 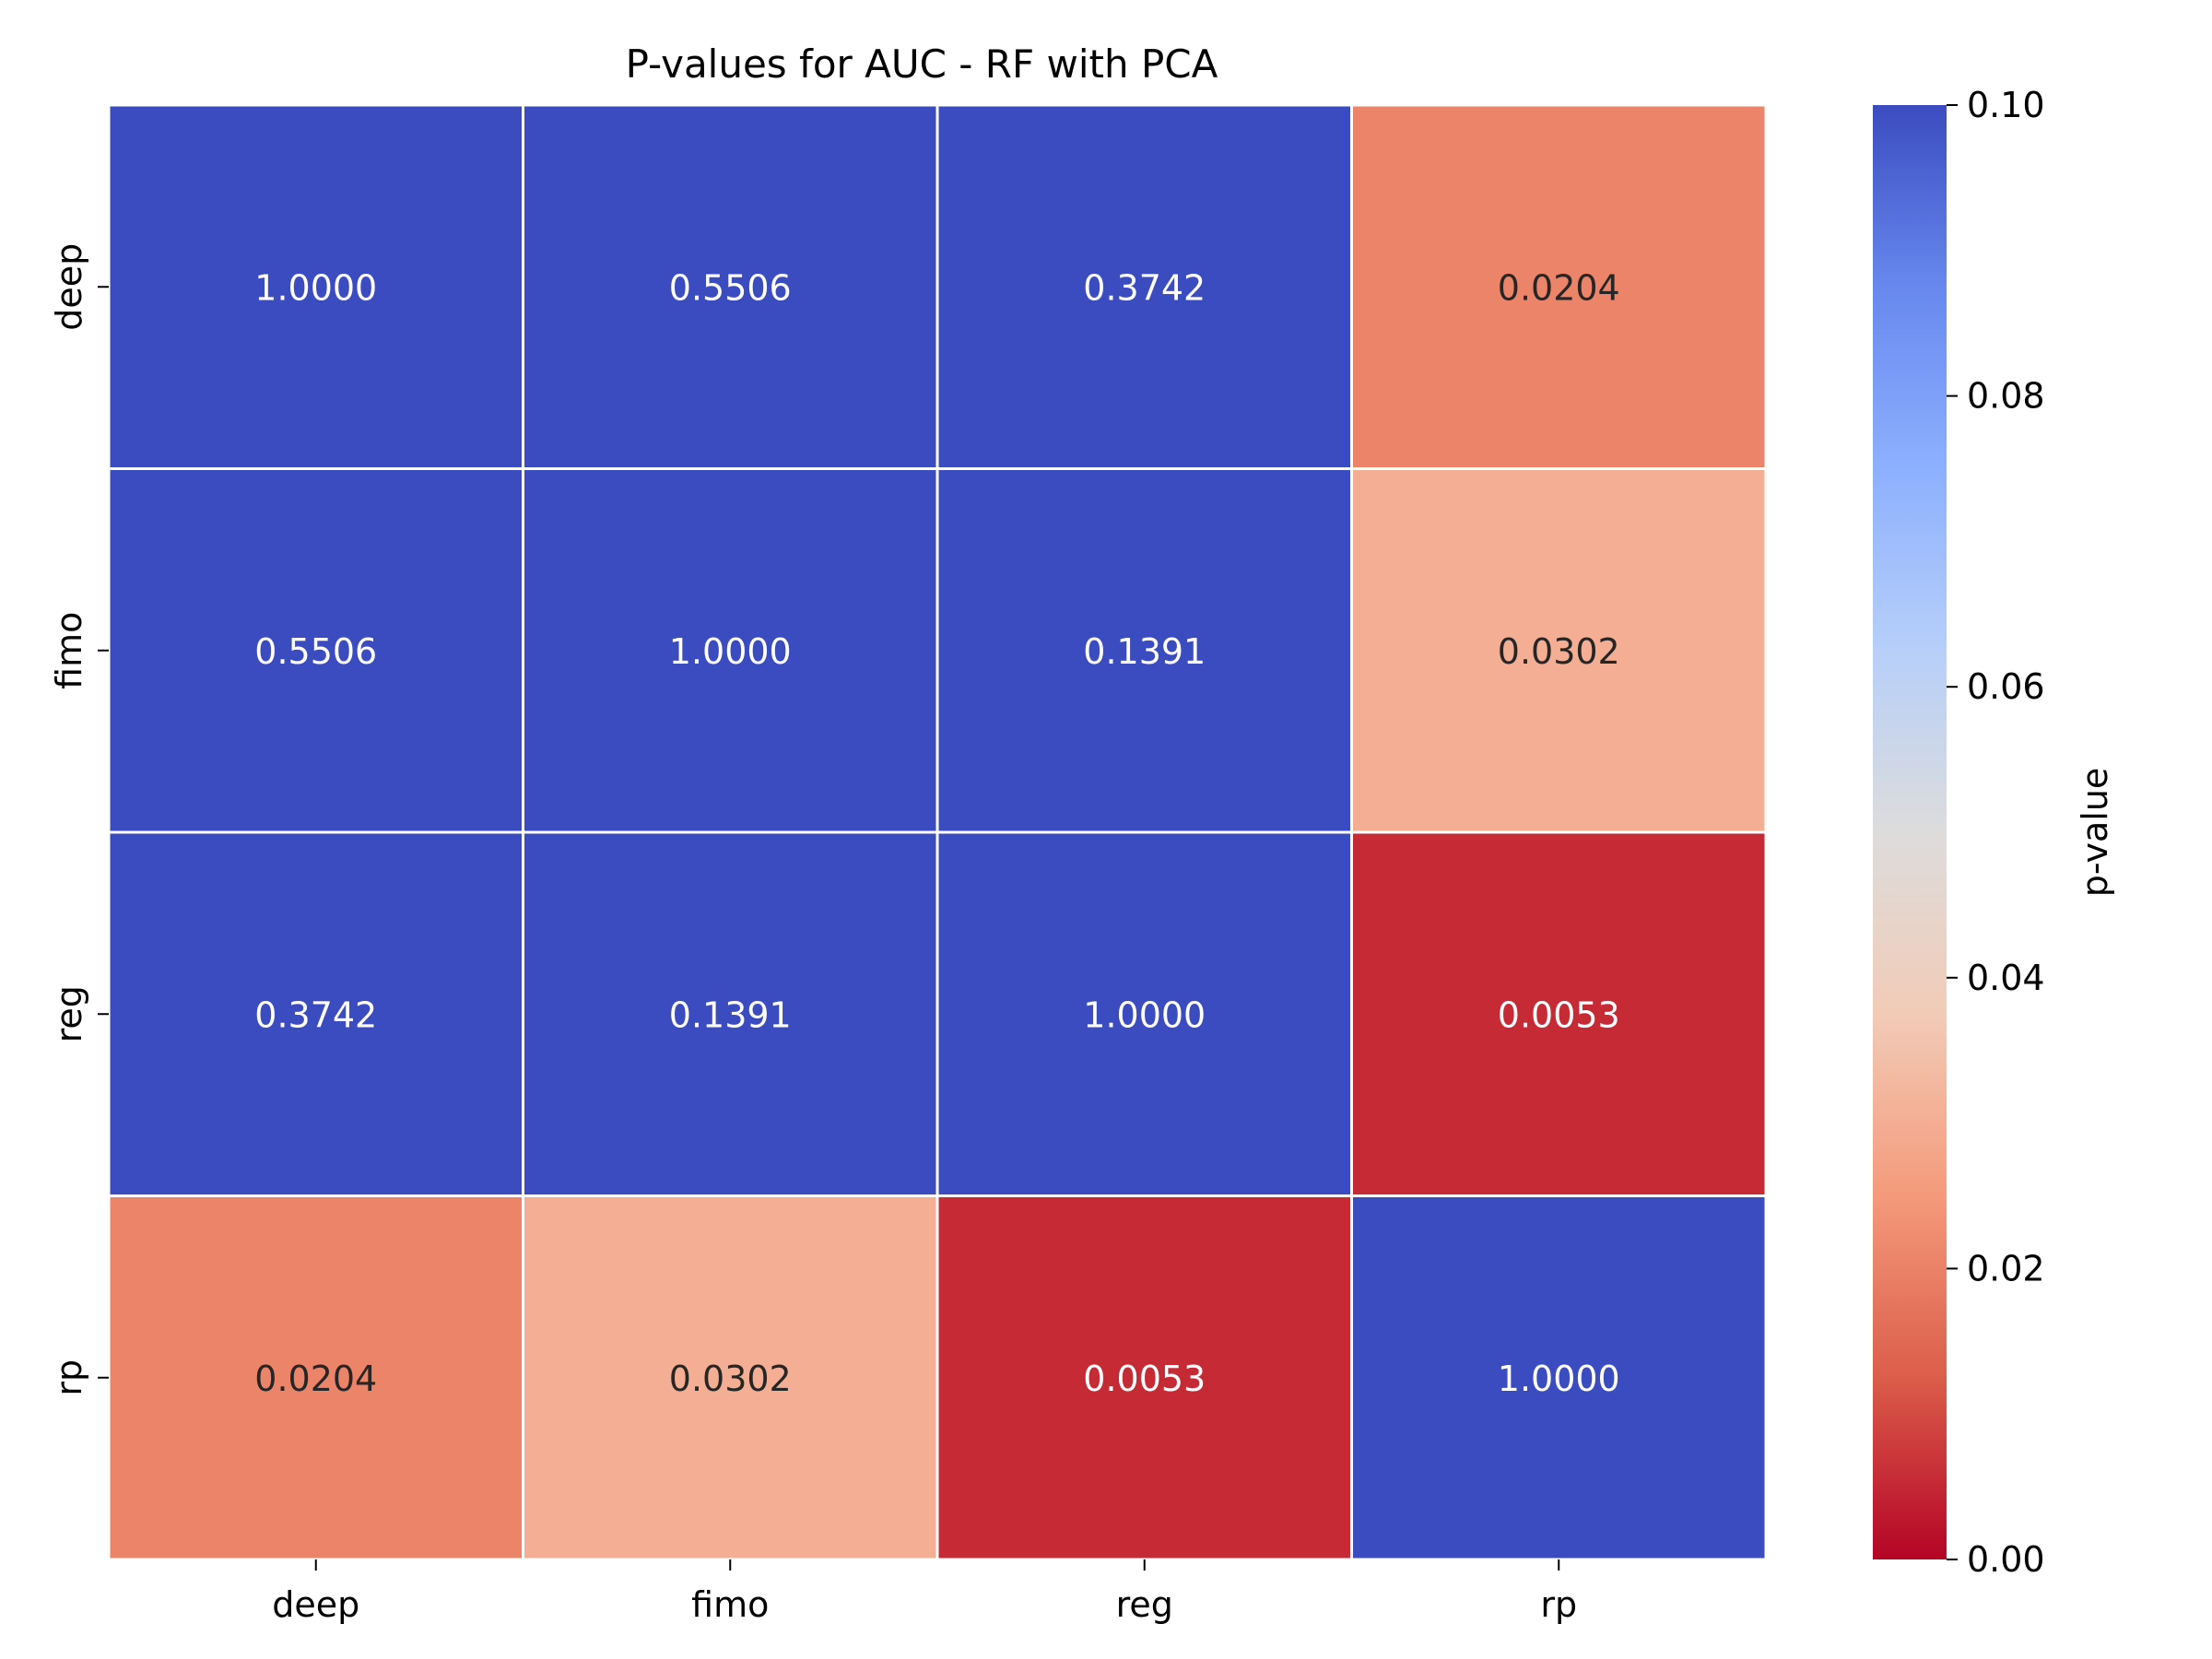 What do you see at coordinates (2006, 686) in the screenshot?
I see `colorbar-tick-label: 0.06` at bounding box center [2006, 686].